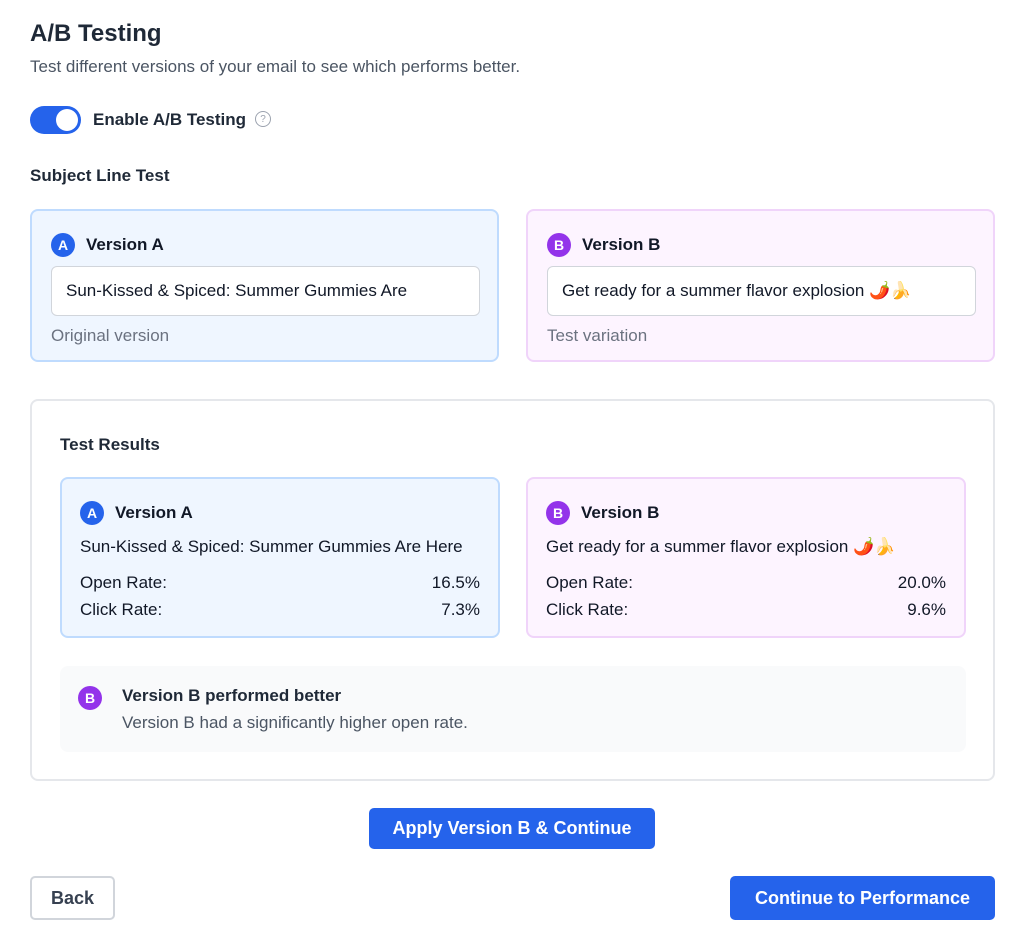  I want to click on result-a-click-rate: Click Rate: 7.3%, so click(280, 610).